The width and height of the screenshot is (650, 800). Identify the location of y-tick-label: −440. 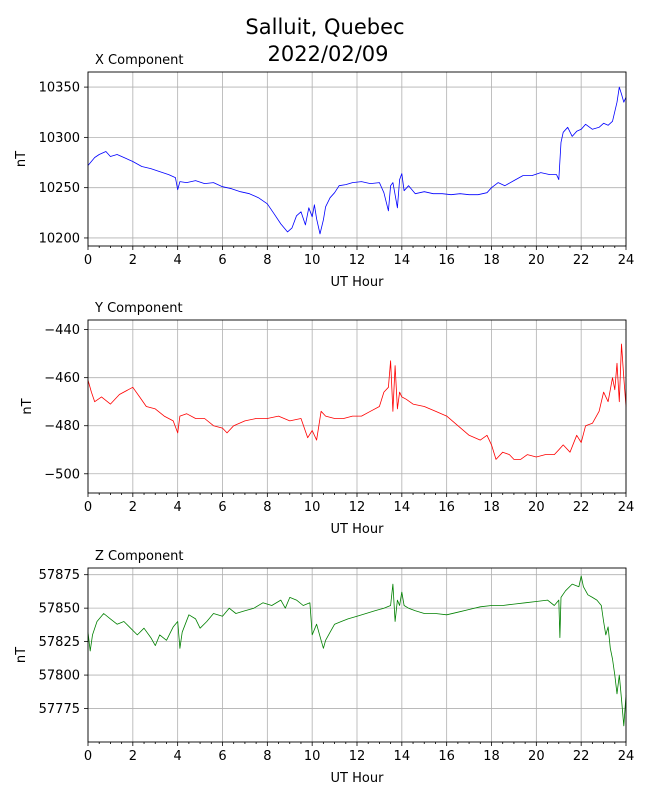
(62, 330).